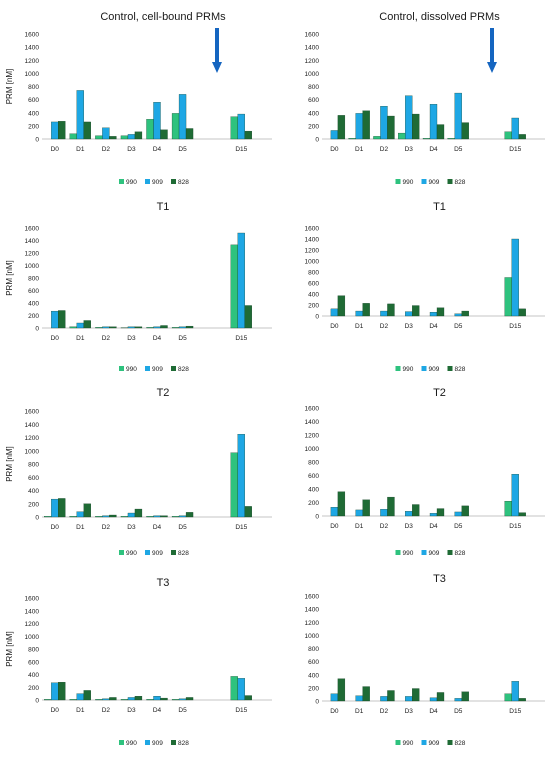 The height and width of the screenshot is (758, 550). I want to click on bar-909-D2, so click(384, 313).